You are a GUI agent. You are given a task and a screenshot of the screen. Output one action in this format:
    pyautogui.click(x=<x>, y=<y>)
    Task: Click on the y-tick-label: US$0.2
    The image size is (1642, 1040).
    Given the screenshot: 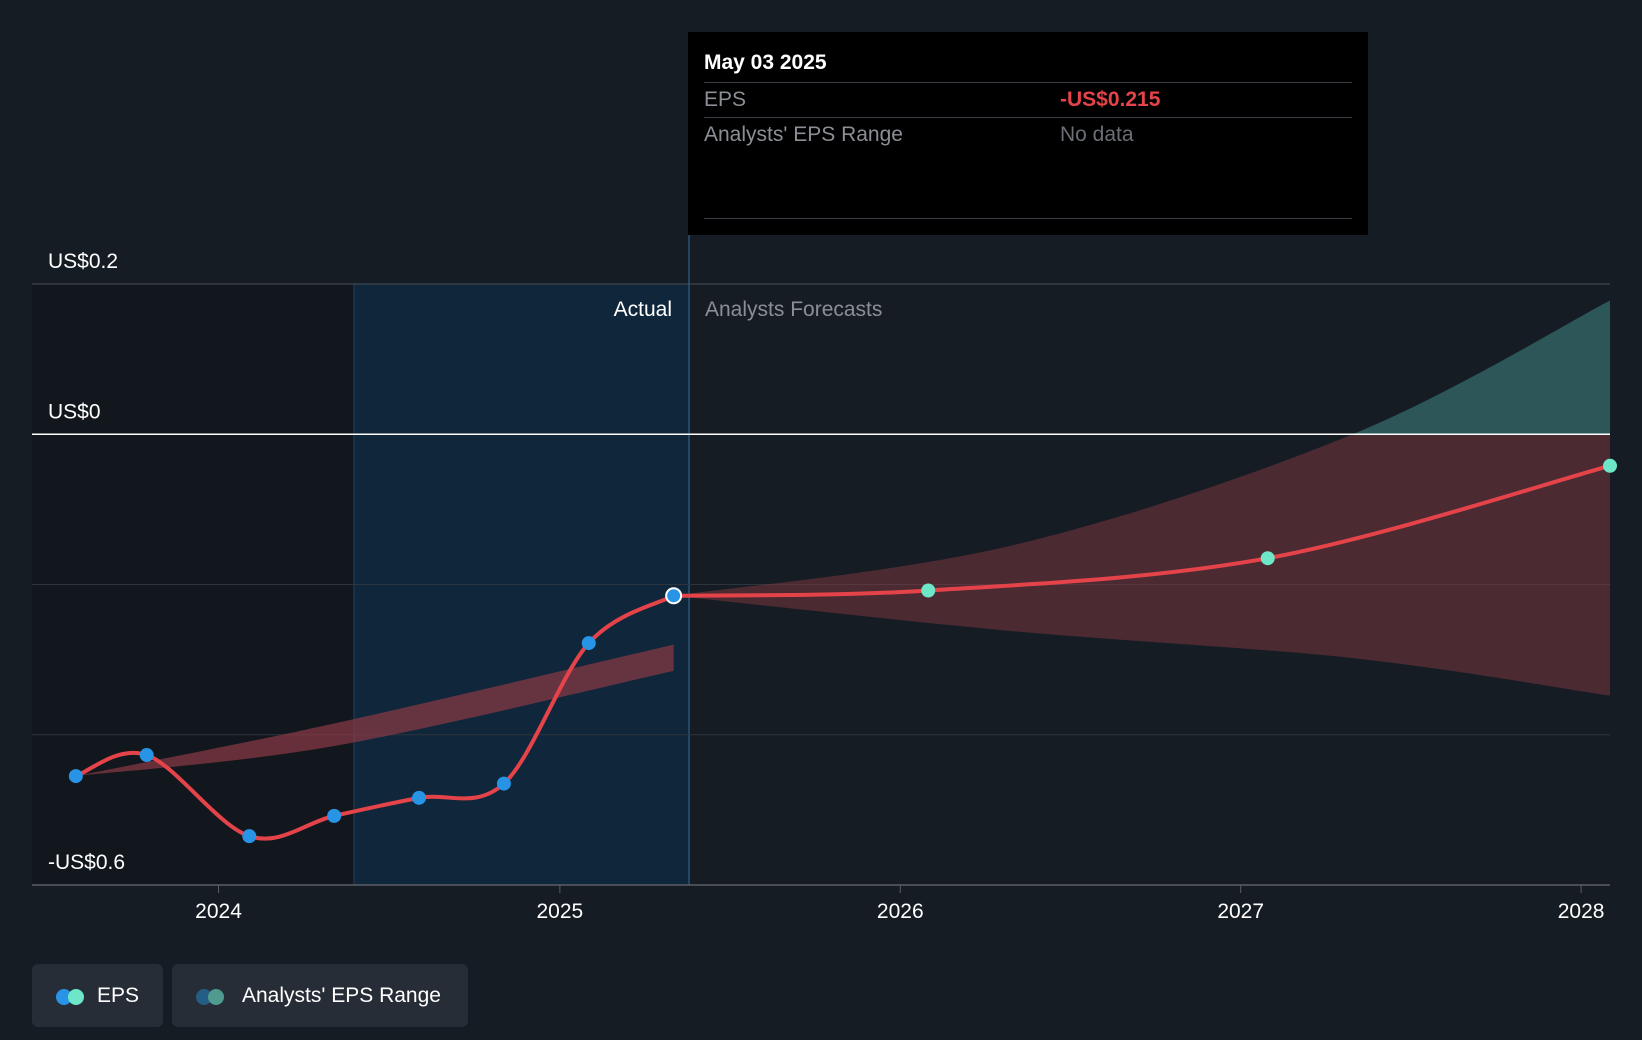 What is the action you would take?
    pyautogui.click(x=83, y=261)
    